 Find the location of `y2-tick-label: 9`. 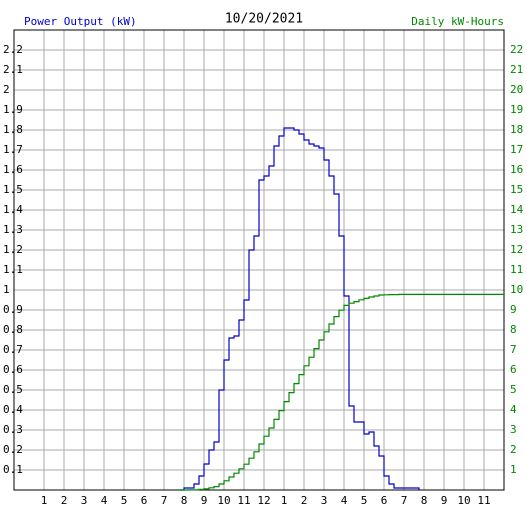

y2-tick-label: 9 is located at coordinates (513, 309).